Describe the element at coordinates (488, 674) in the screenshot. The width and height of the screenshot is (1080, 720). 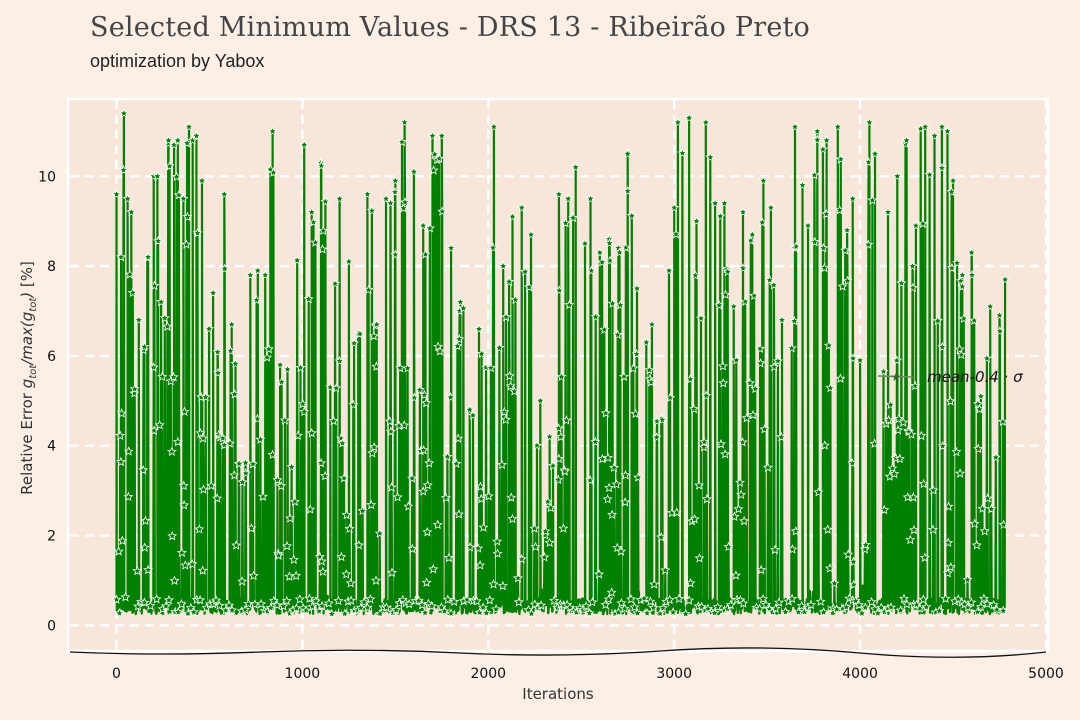
I see `x-tick-label: 2000` at that location.